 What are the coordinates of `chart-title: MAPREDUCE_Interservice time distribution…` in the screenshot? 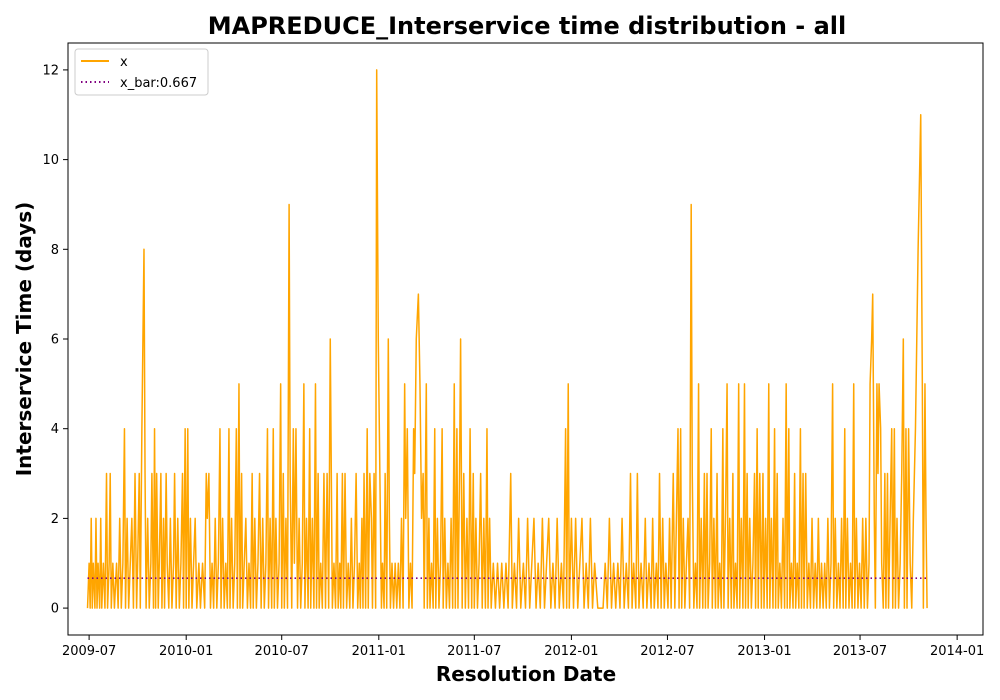 It's located at (527, 26).